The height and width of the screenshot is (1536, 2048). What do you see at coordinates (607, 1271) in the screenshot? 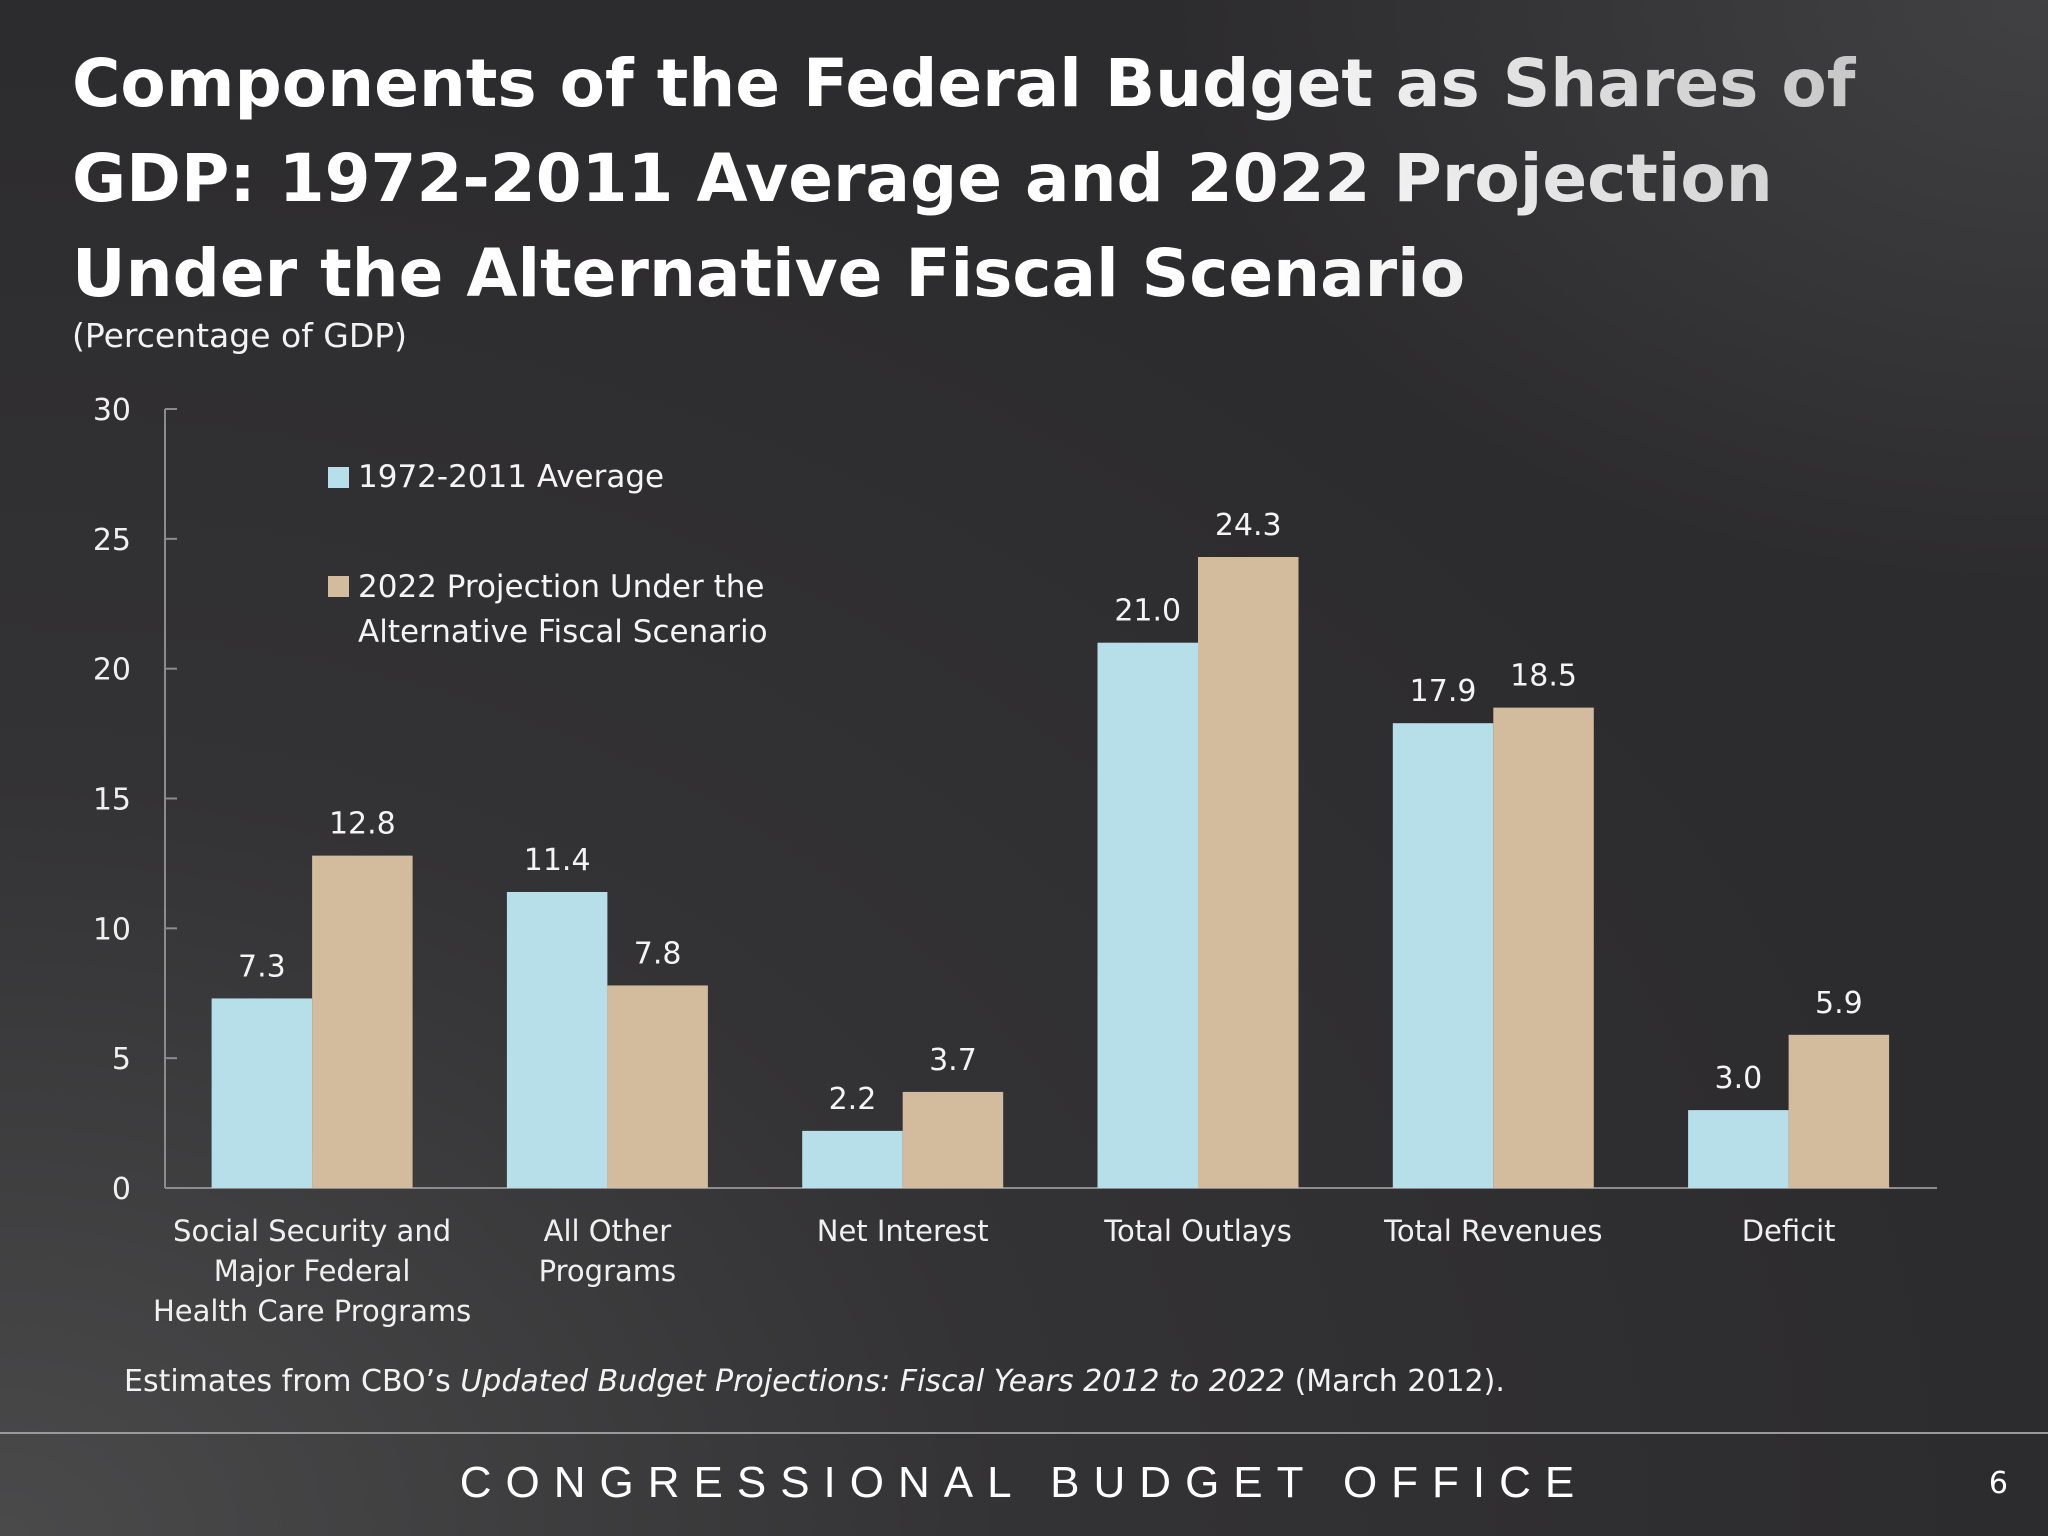
I see `x-category-label: Programs` at bounding box center [607, 1271].